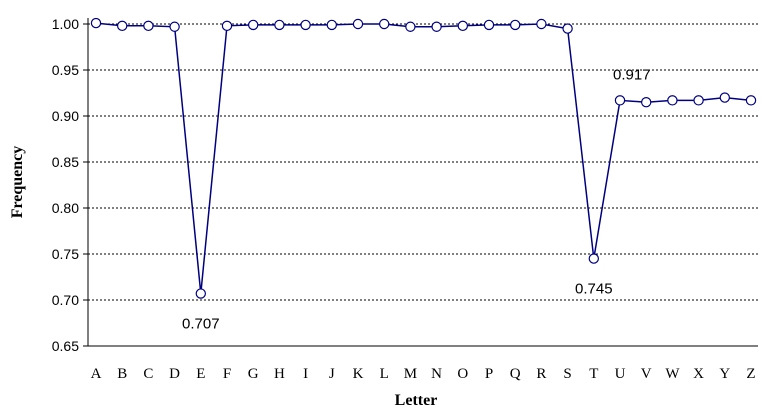 Image resolution: width=766 pixels, height=411 pixels. Describe the element at coordinates (384, 374) in the screenshot. I see `x-tick-label: L` at that location.